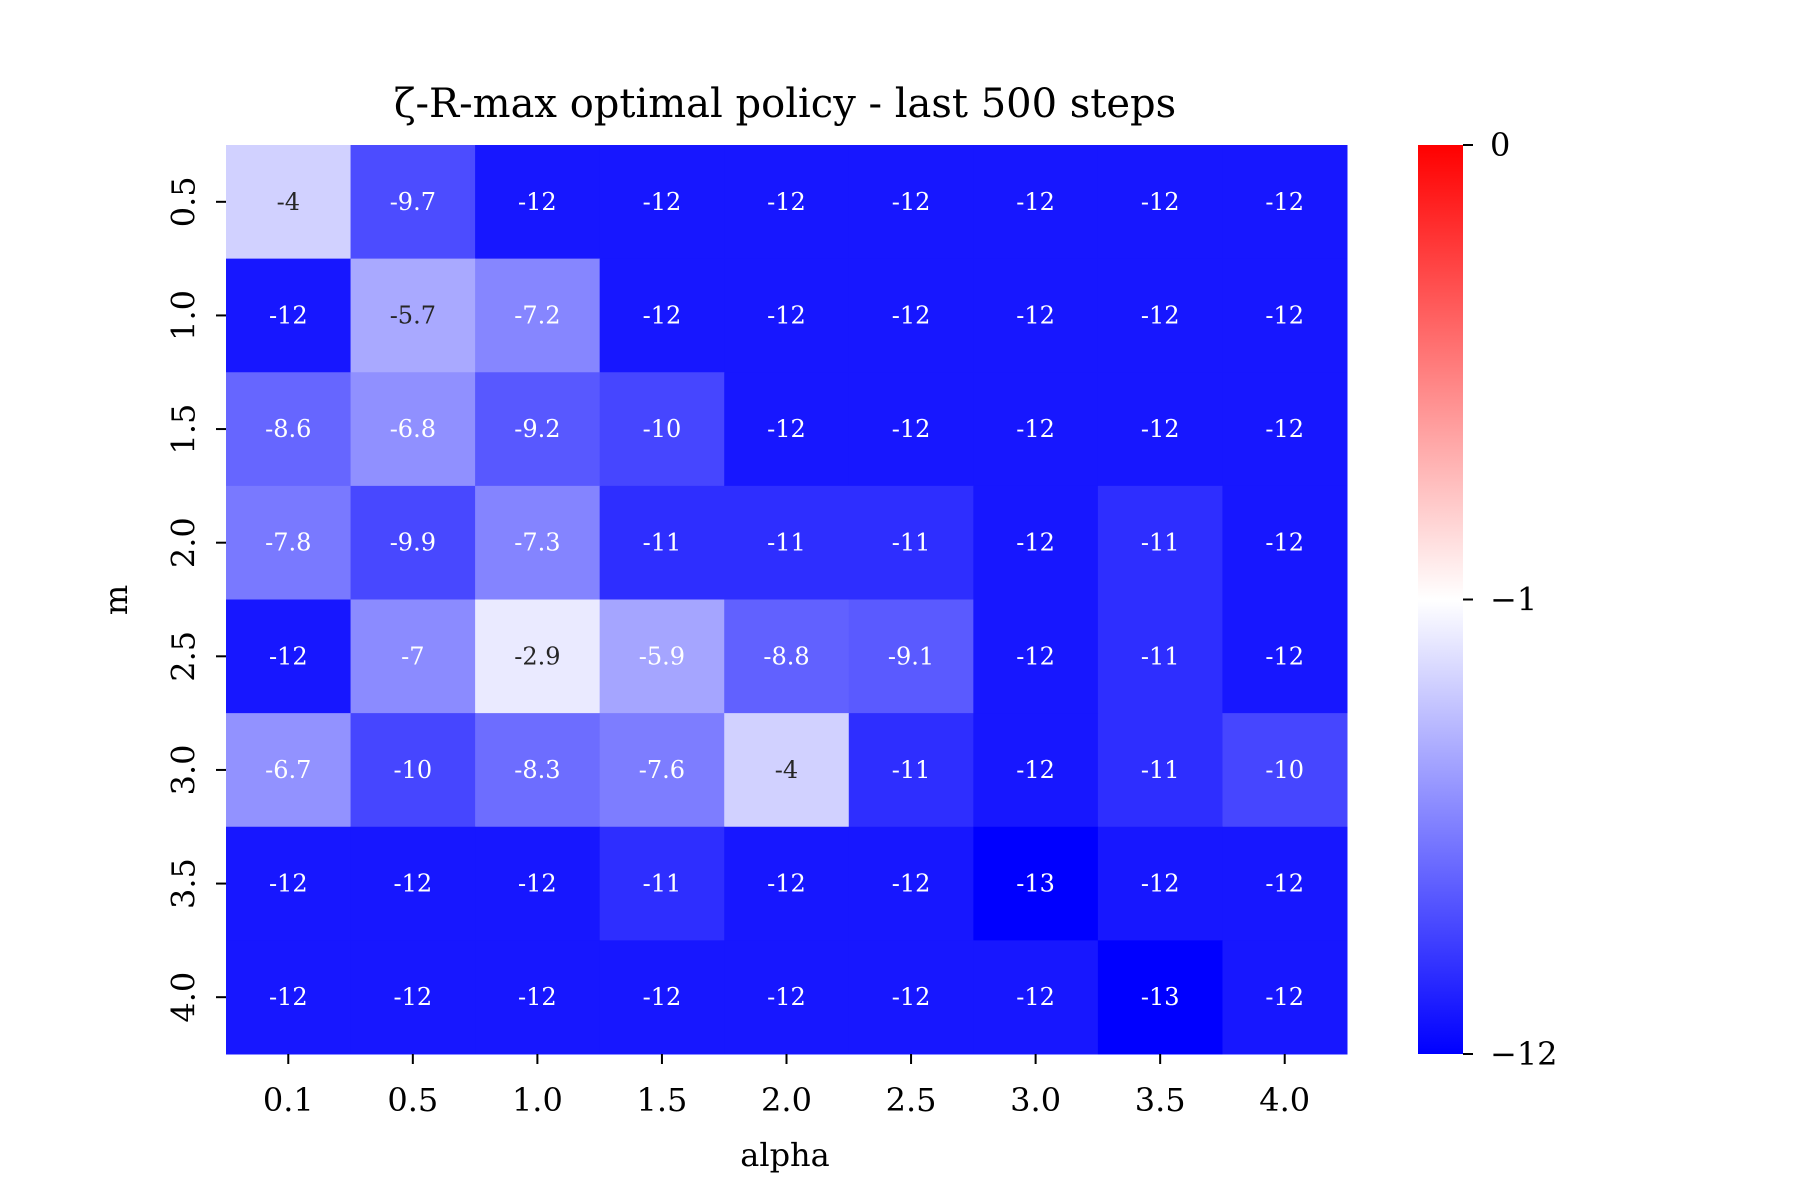  What do you see at coordinates (184, 429) in the screenshot?
I see `y-tick-label: 1.5` at bounding box center [184, 429].